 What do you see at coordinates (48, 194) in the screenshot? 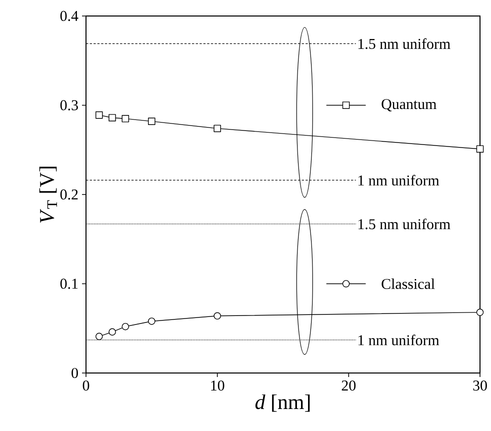
I see `y-axis-title: V$_{T}$ [V]` at bounding box center [48, 194].